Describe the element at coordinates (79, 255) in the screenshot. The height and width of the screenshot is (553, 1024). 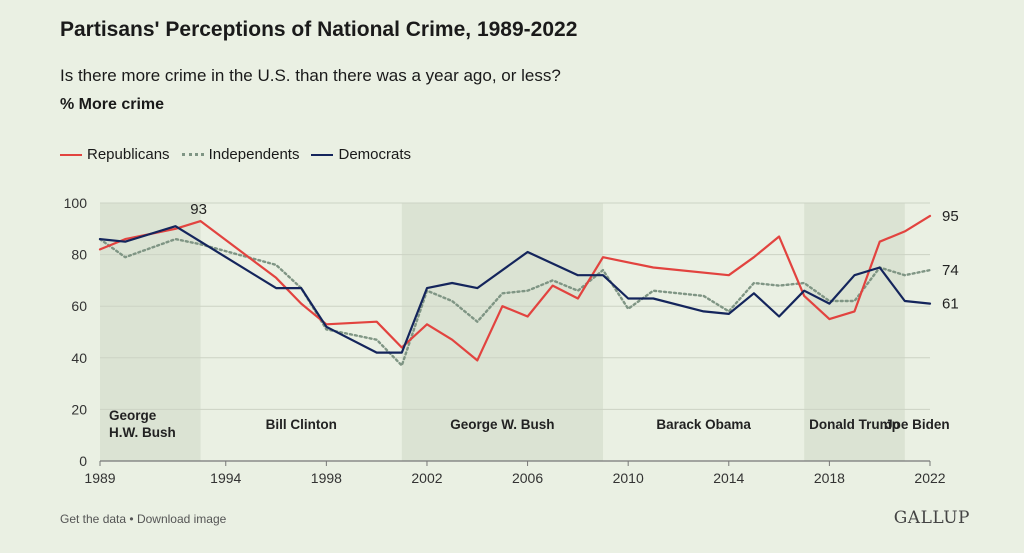
I see `y-tick-label: 80` at that location.